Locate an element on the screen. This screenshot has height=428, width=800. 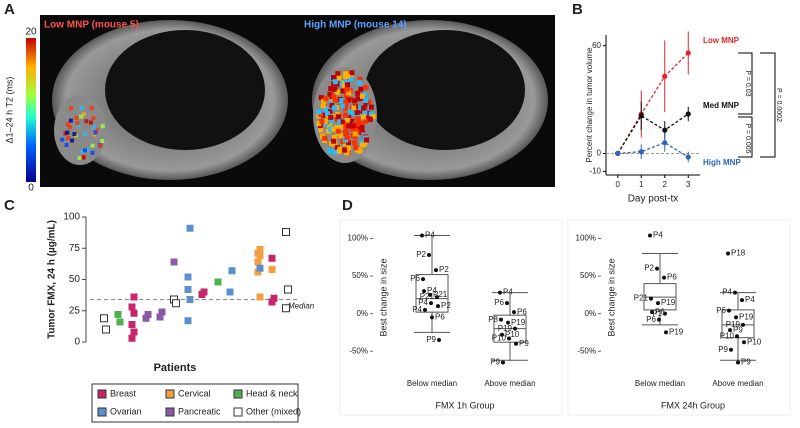
y-tick-label: 100% is located at coordinates (358, 238).